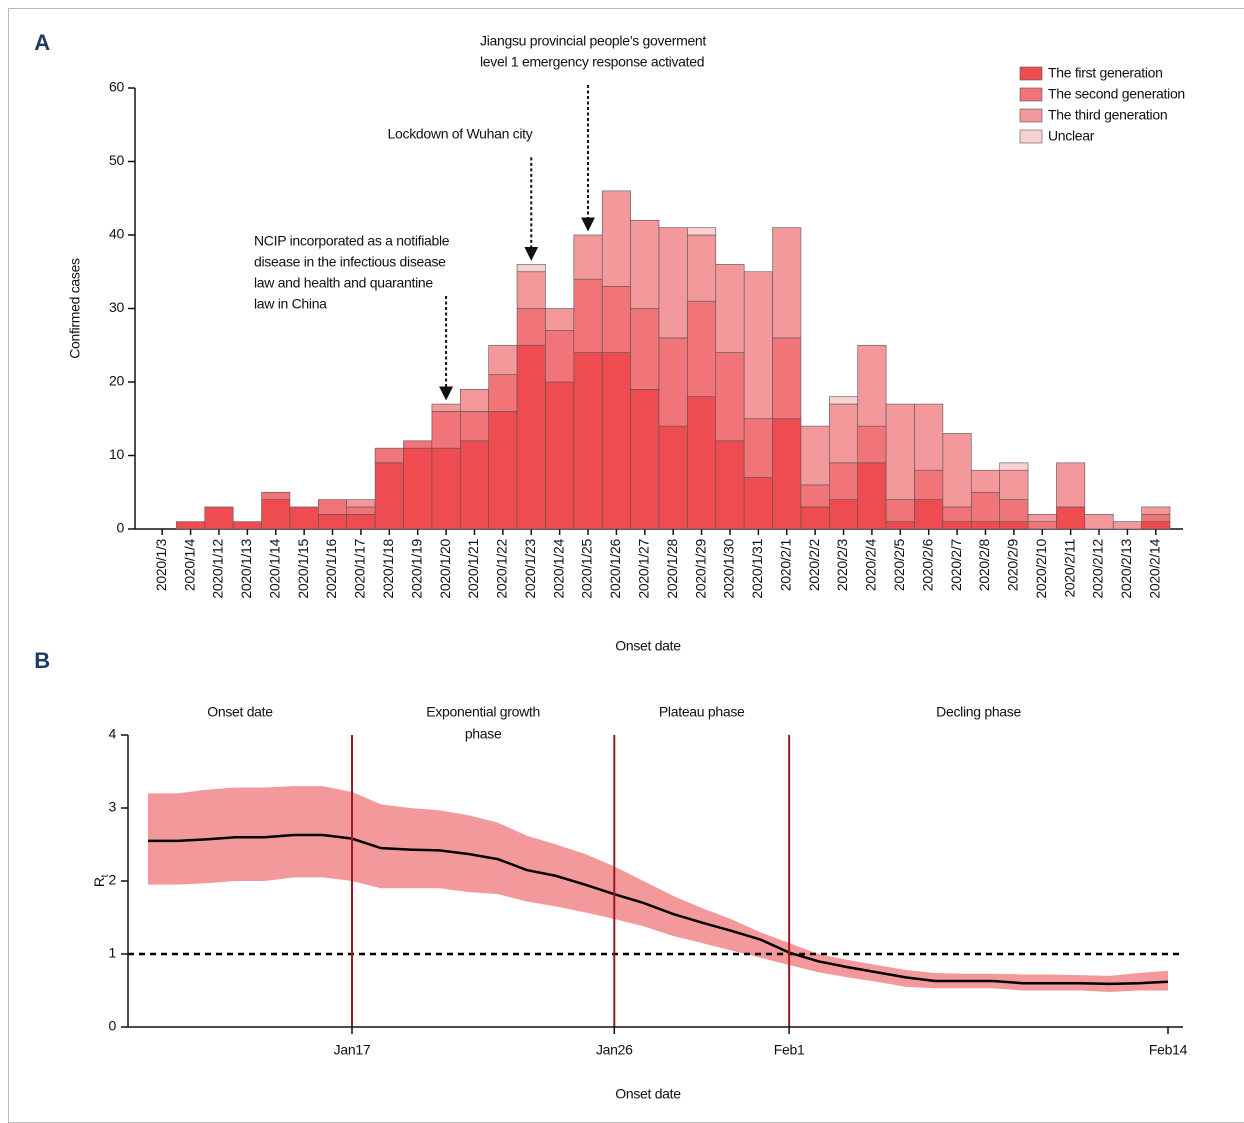 The height and width of the screenshot is (1123, 1244). I want to click on annotation: law and health and quarantine, so click(343, 283).